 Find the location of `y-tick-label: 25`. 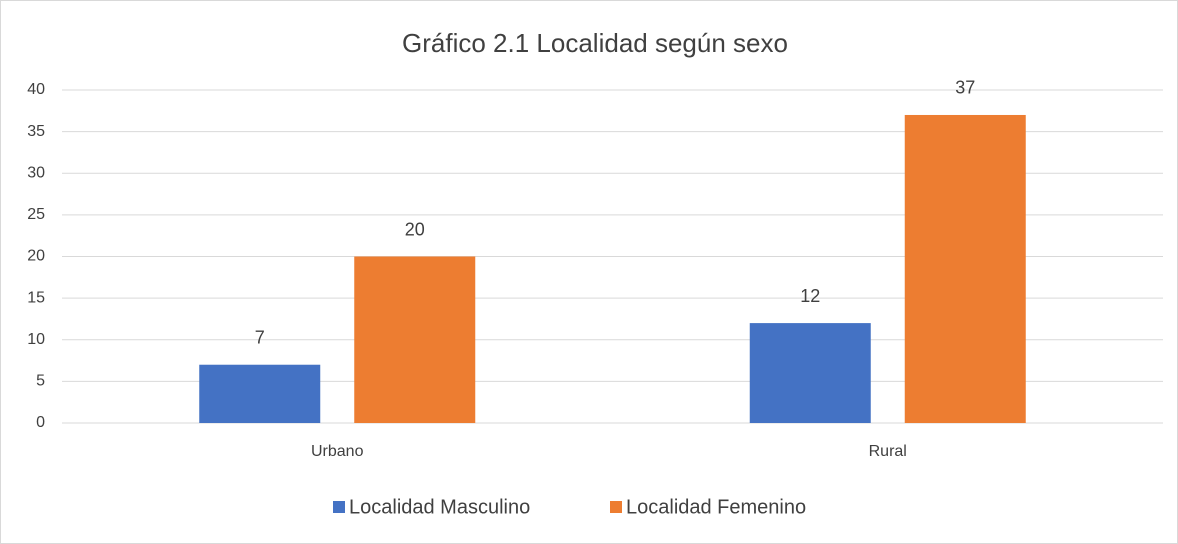

y-tick-label: 25 is located at coordinates (36, 214).